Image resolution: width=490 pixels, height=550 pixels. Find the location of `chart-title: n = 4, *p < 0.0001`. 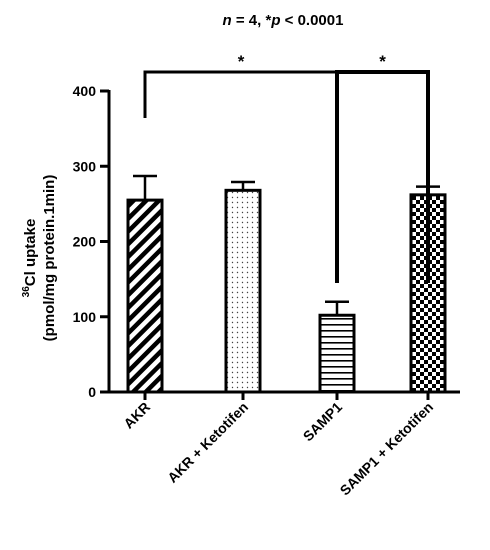

chart-title: n = 4, *p < 0.0001 is located at coordinates (283, 20).